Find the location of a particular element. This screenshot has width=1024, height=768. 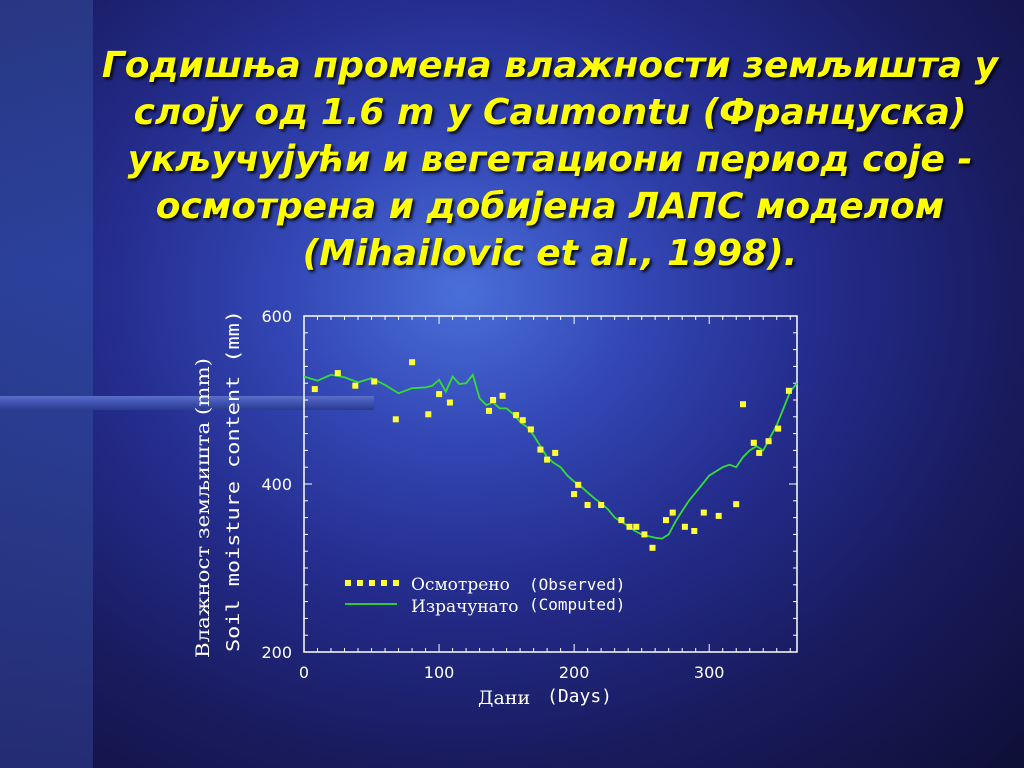

observed-series-points is located at coordinates (551, 455).